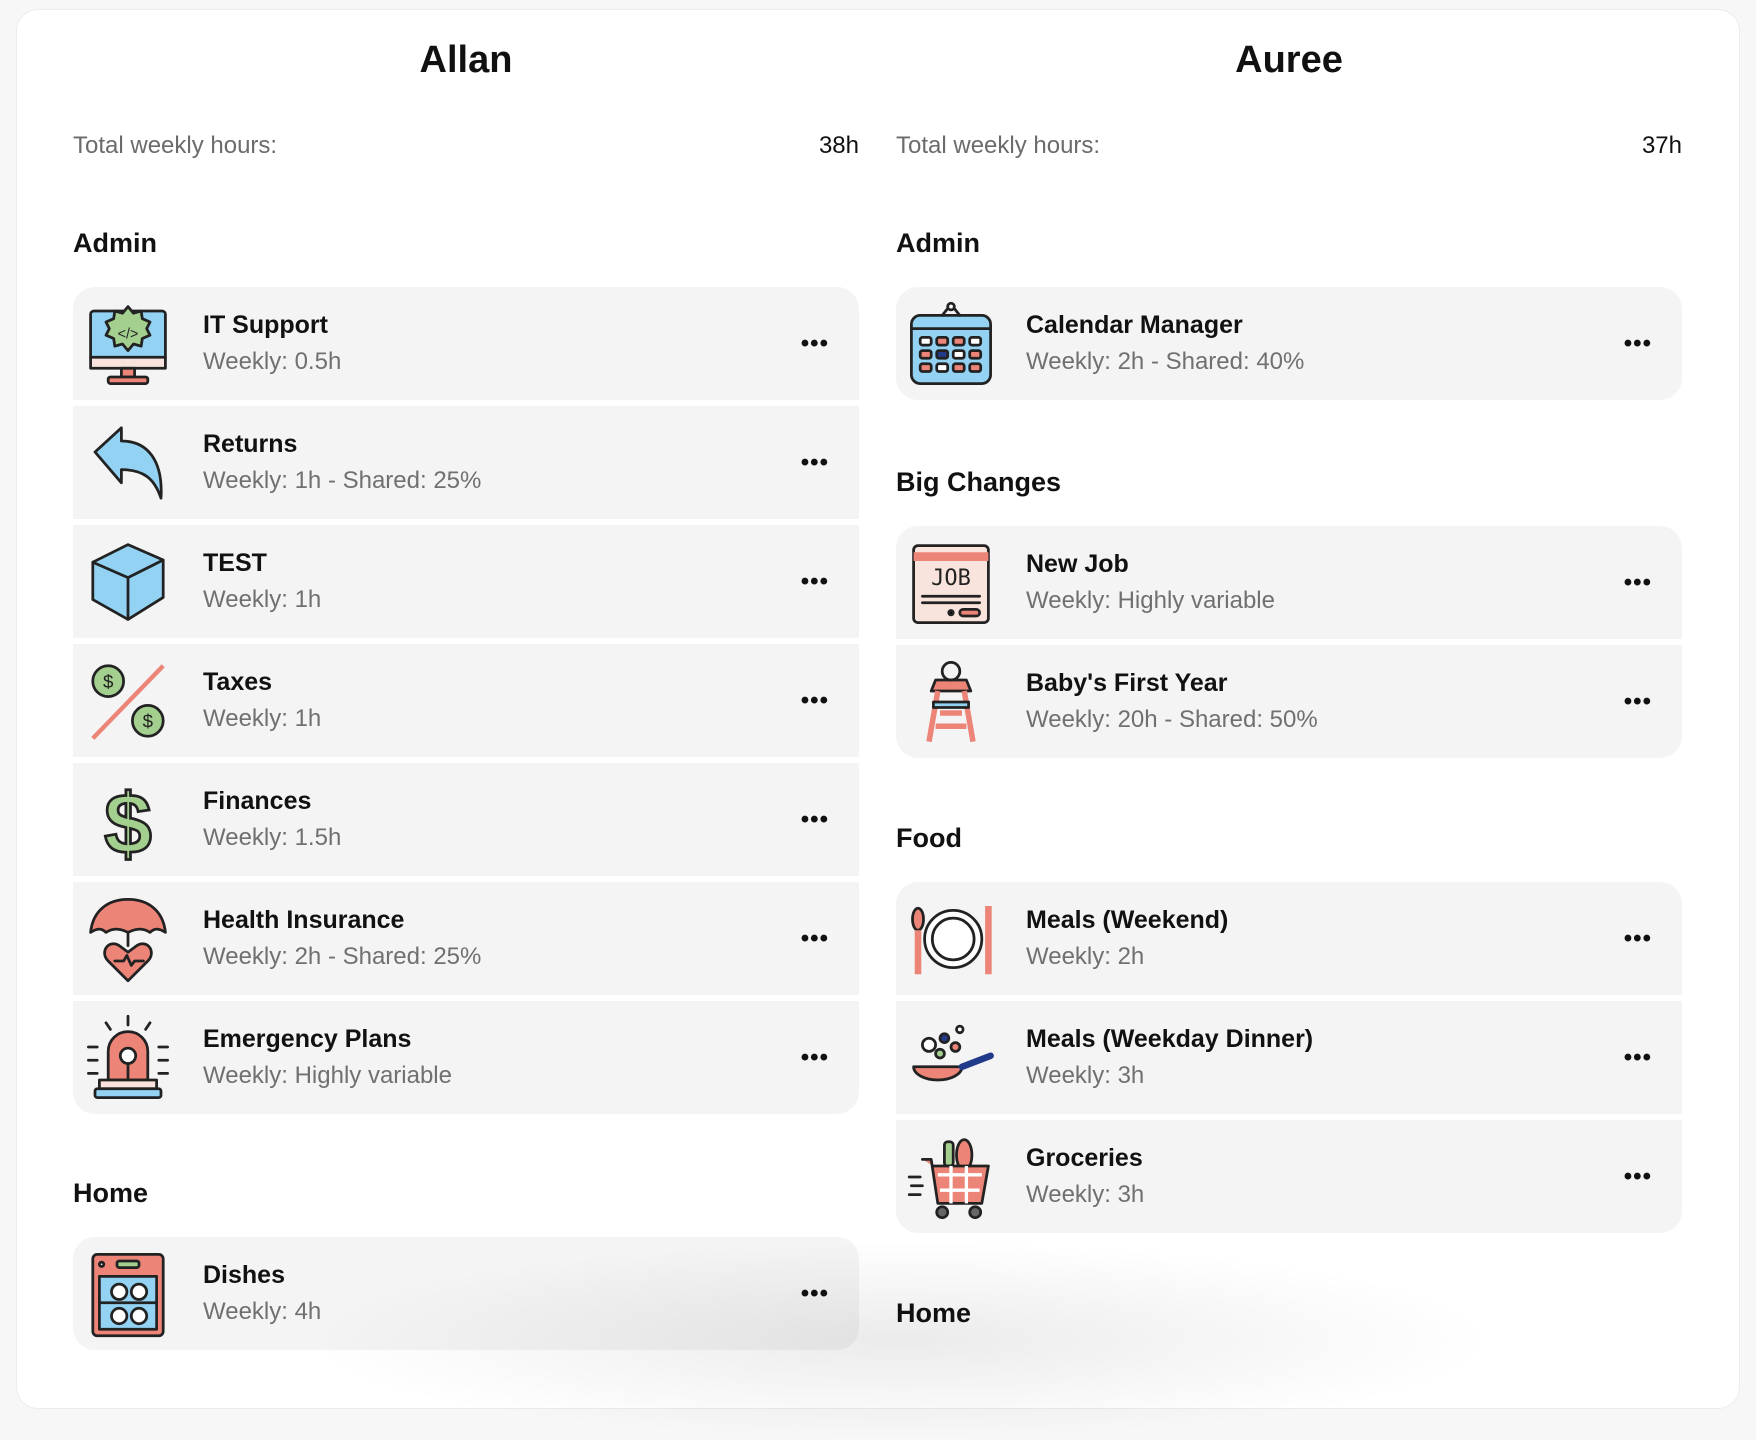 The height and width of the screenshot is (1440, 1756). I want to click on shopping-cart-icon, so click(948, 1178).